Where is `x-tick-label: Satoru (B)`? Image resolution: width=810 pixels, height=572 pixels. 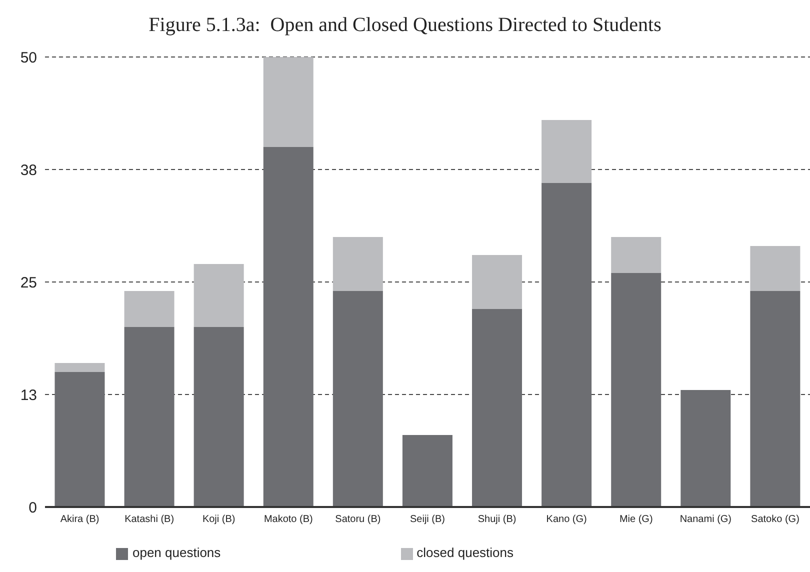 x-tick-label: Satoru (B) is located at coordinates (358, 520).